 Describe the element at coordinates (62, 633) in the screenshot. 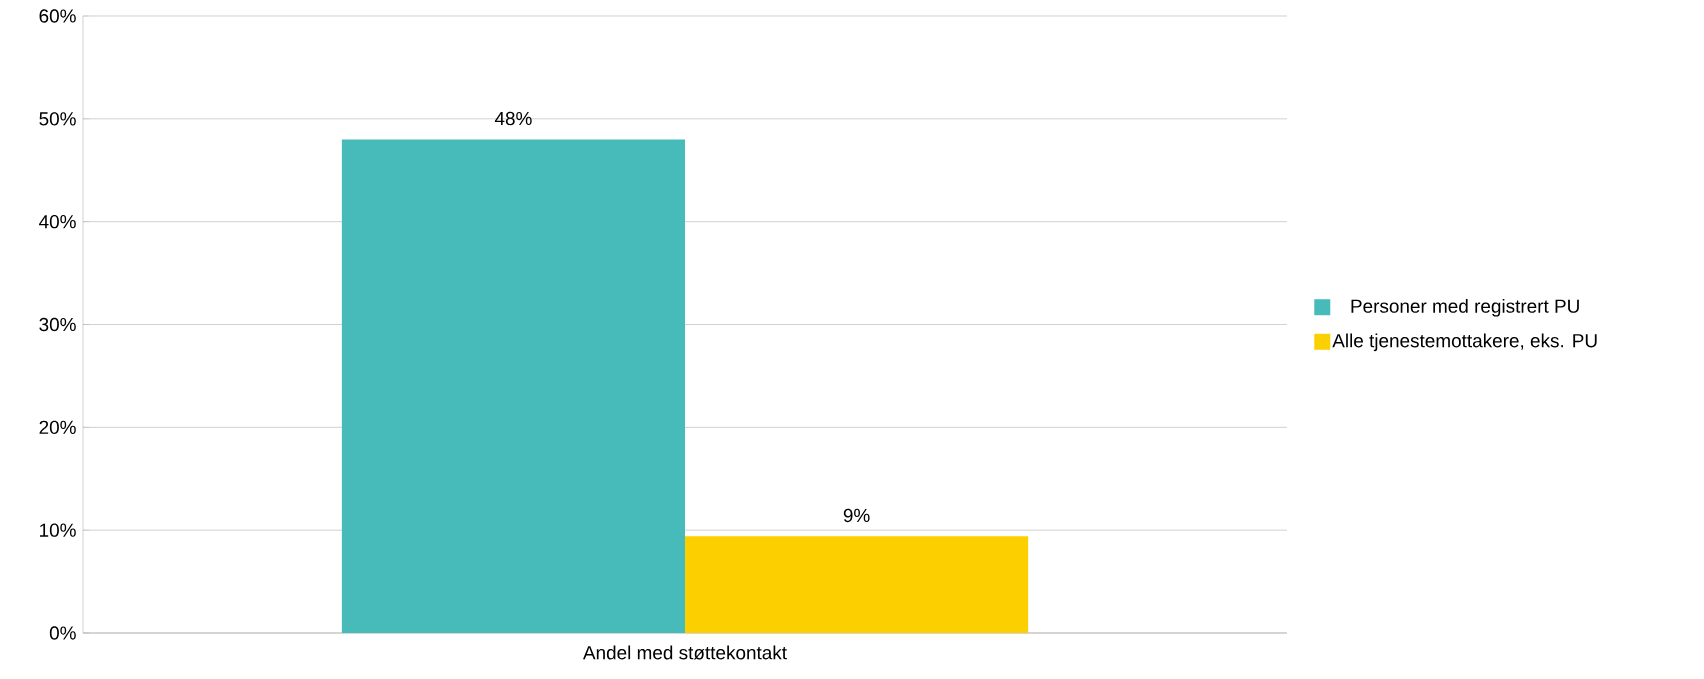

I see `y-tick-label: 0%` at that location.